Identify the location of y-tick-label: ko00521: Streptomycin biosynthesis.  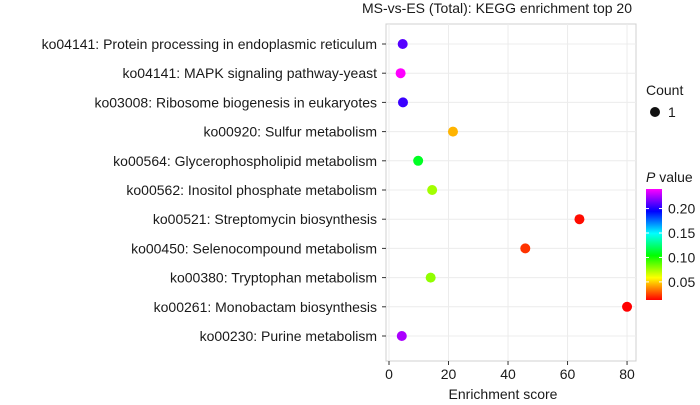
(265, 219).